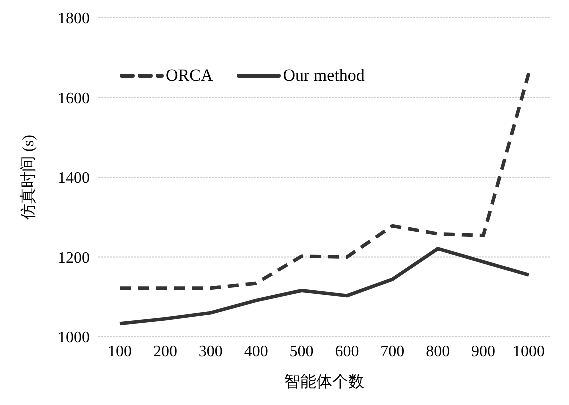  Describe the element at coordinates (256, 351) in the screenshot. I see `x-tick-label: 400` at that location.